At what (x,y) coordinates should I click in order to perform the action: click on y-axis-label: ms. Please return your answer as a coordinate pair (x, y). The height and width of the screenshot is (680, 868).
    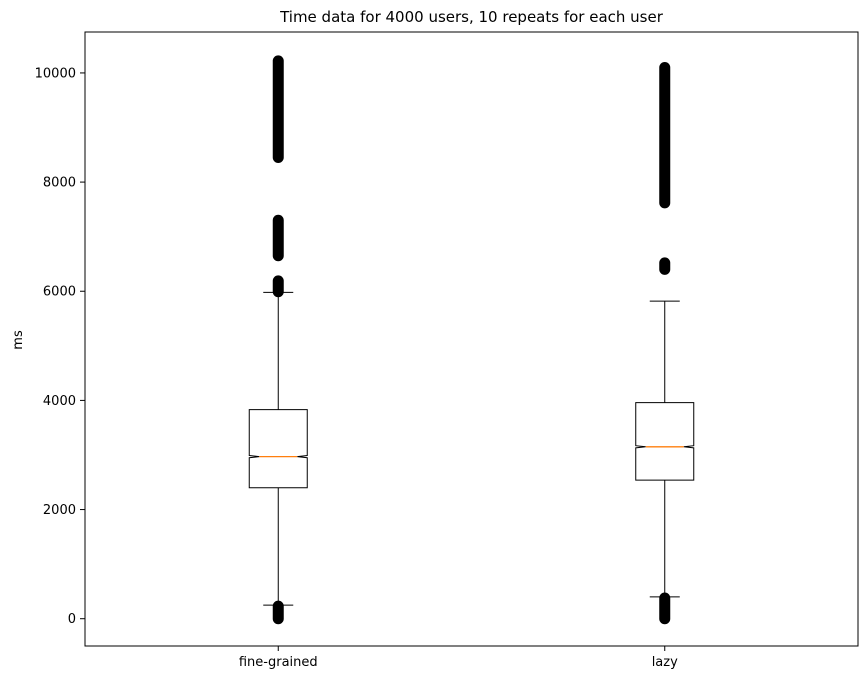
    Looking at the image, I should click on (18, 340).